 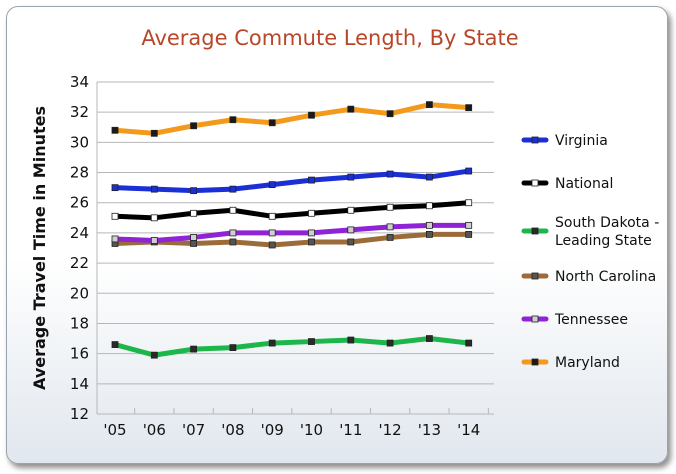 I want to click on x-tick-label: '11, so click(x=350, y=430).